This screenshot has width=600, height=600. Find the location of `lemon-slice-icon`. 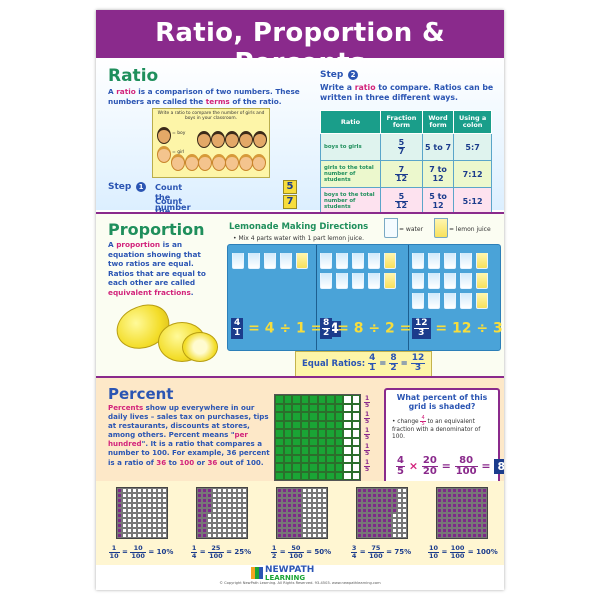

lemon-slice-icon is located at coordinates (200, 347).